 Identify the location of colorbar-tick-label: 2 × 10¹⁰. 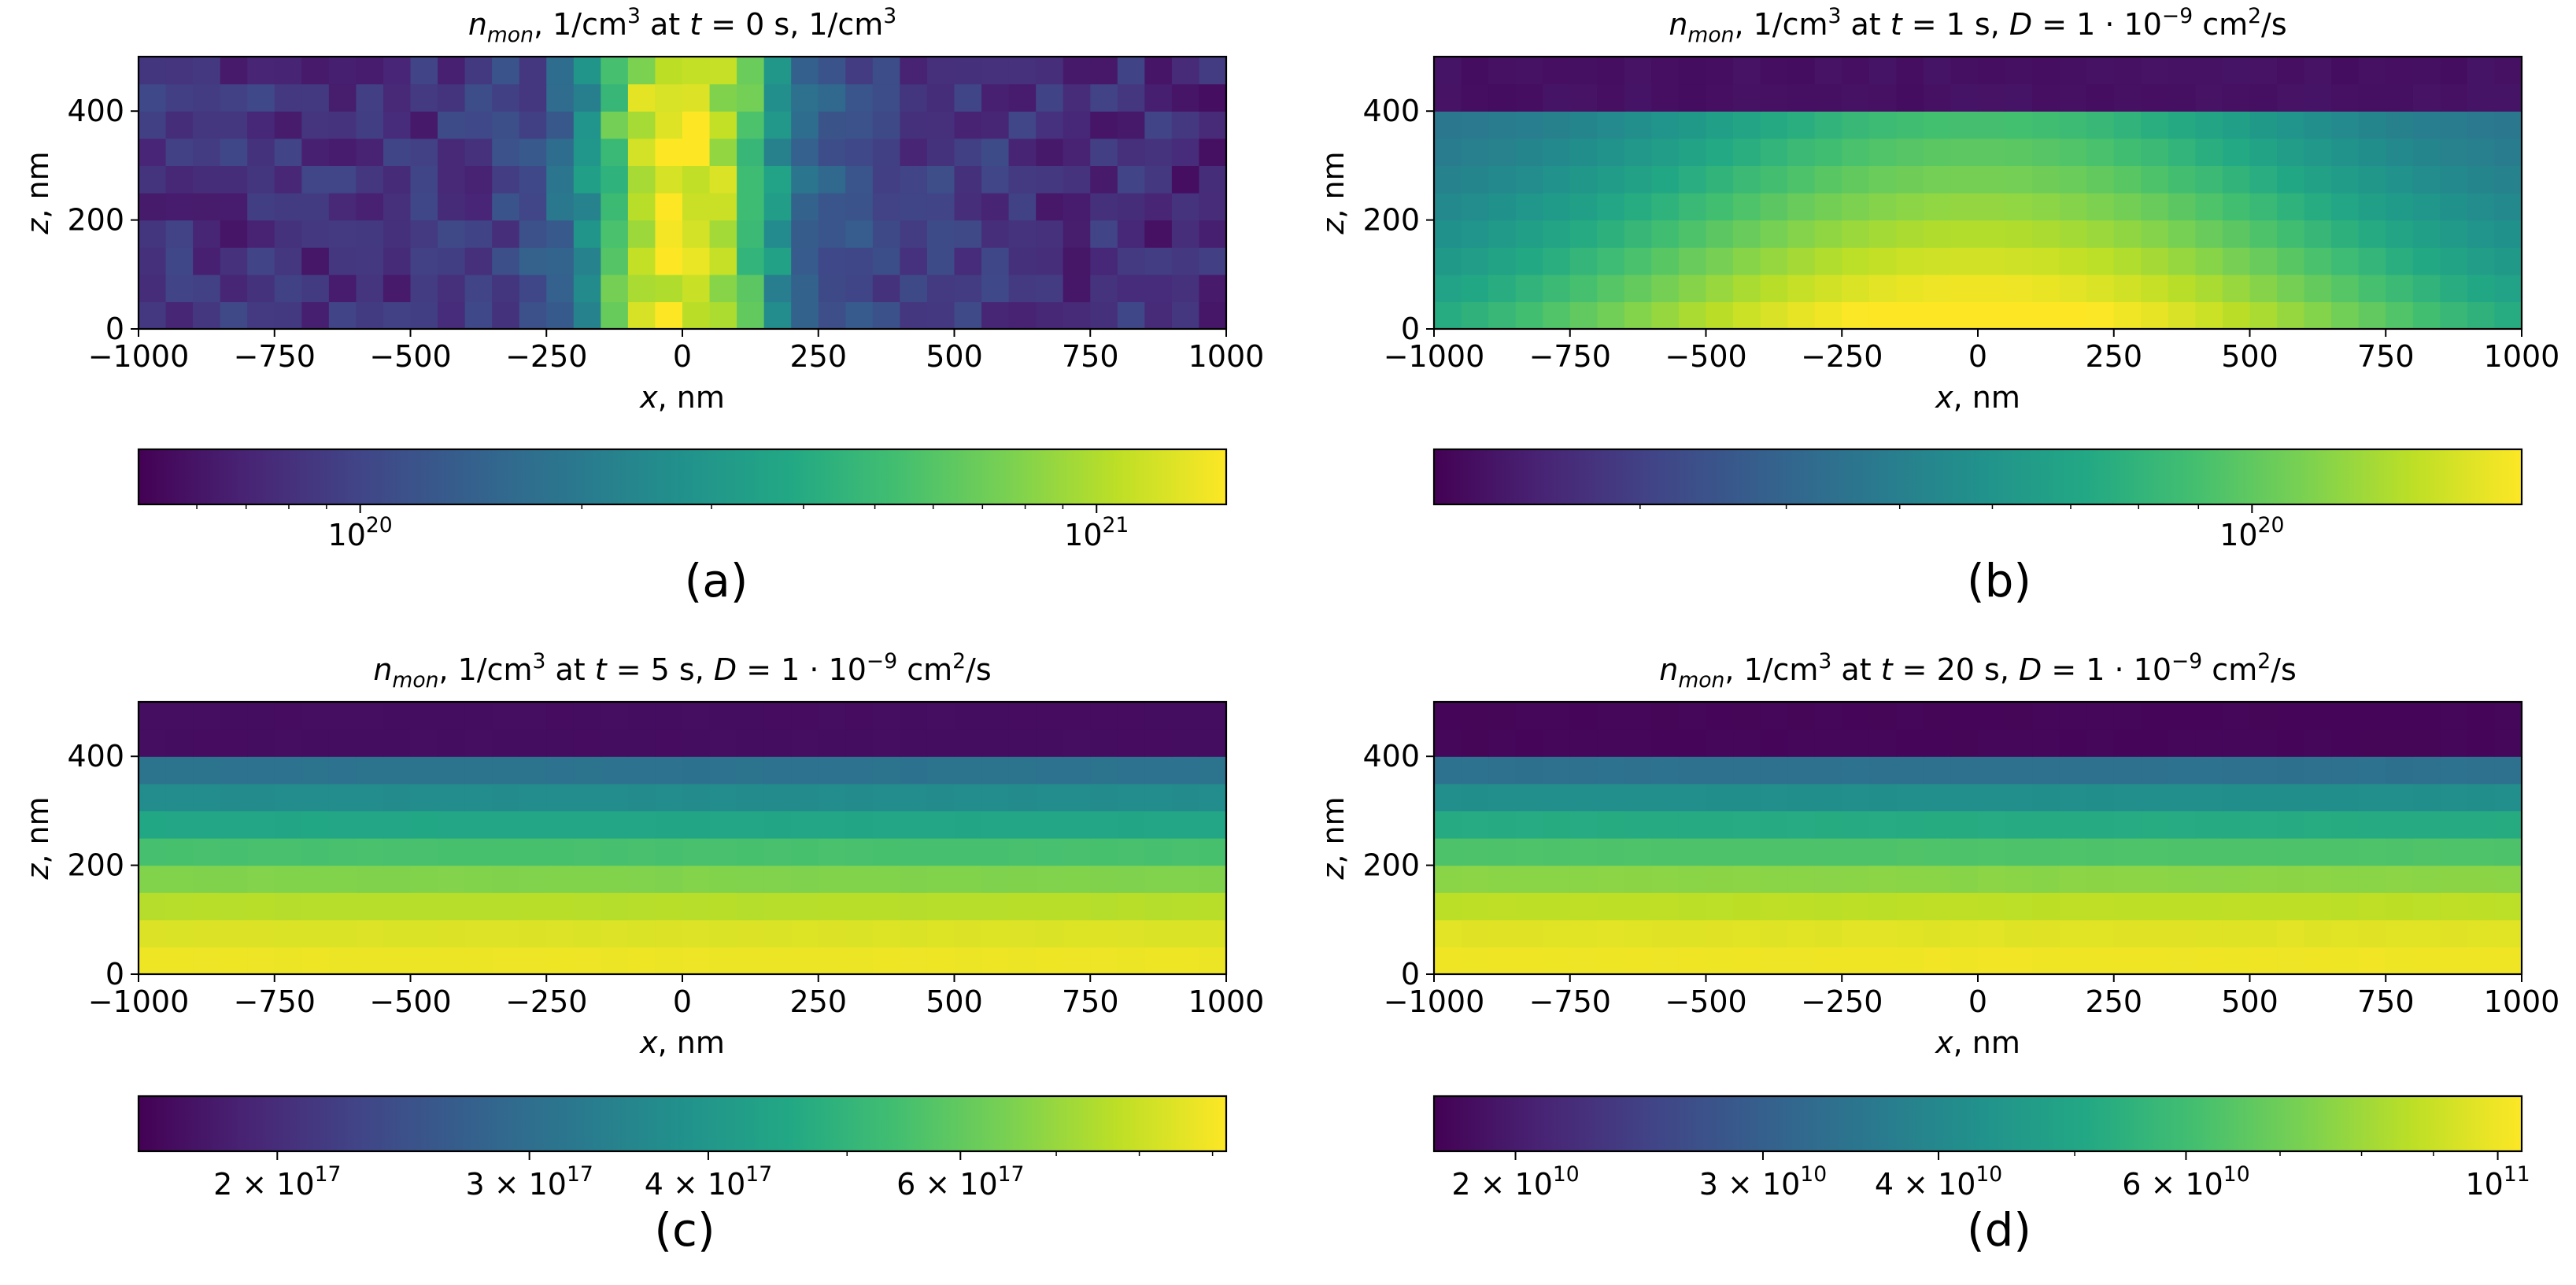
(1515, 1182).